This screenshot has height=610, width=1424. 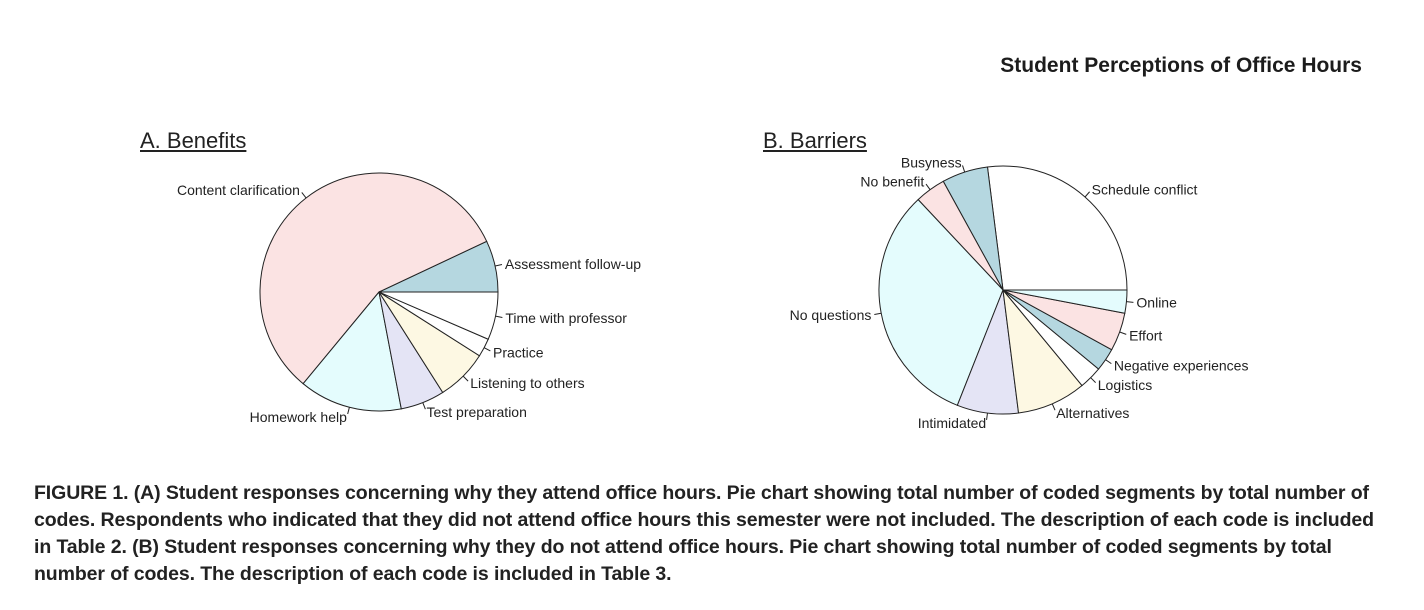 I want to click on benefits-leader-time-with-professor, so click(x=499, y=317).